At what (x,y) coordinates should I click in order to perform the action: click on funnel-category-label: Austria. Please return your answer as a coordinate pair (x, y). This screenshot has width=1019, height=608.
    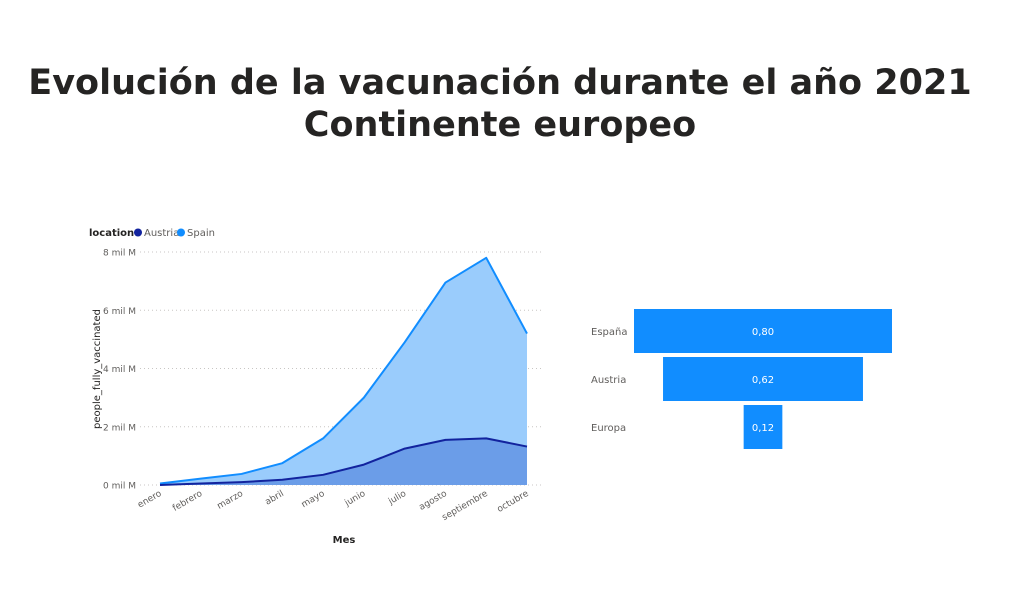
    Looking at the image, I should click on (608, 380).